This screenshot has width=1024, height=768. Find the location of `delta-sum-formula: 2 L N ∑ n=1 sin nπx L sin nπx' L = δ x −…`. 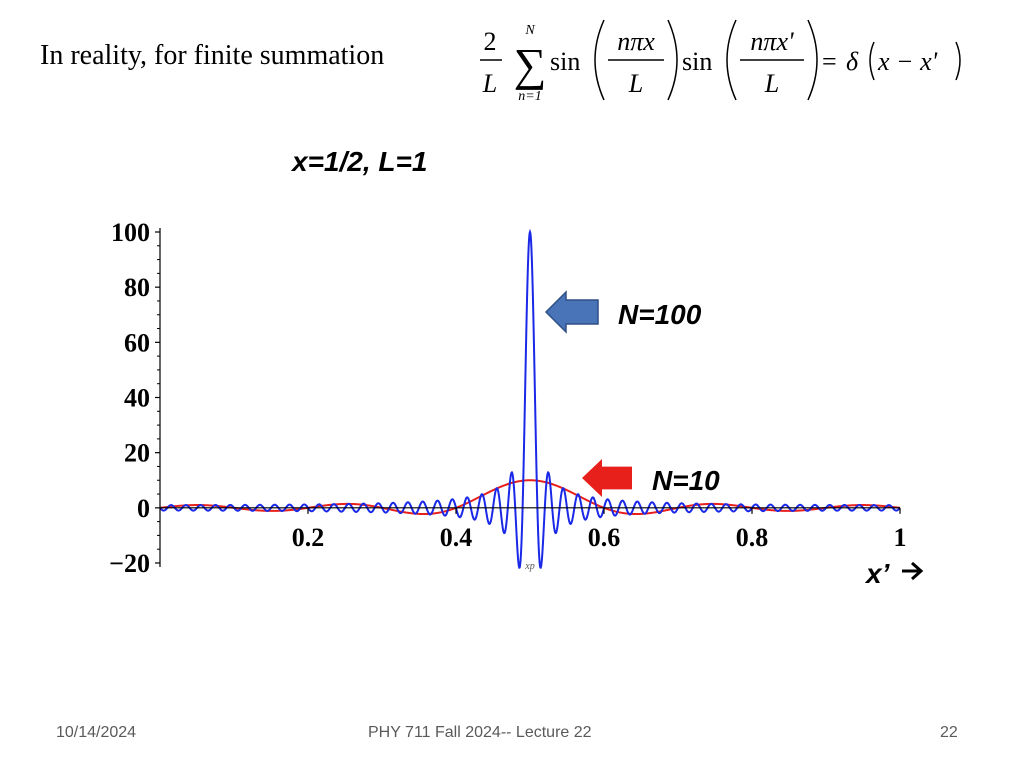

delta-sum-formula: 2 L N ∑ n=1 sin nπx L sin nπx' L = δ x −… is located at coordinates (720, 61).